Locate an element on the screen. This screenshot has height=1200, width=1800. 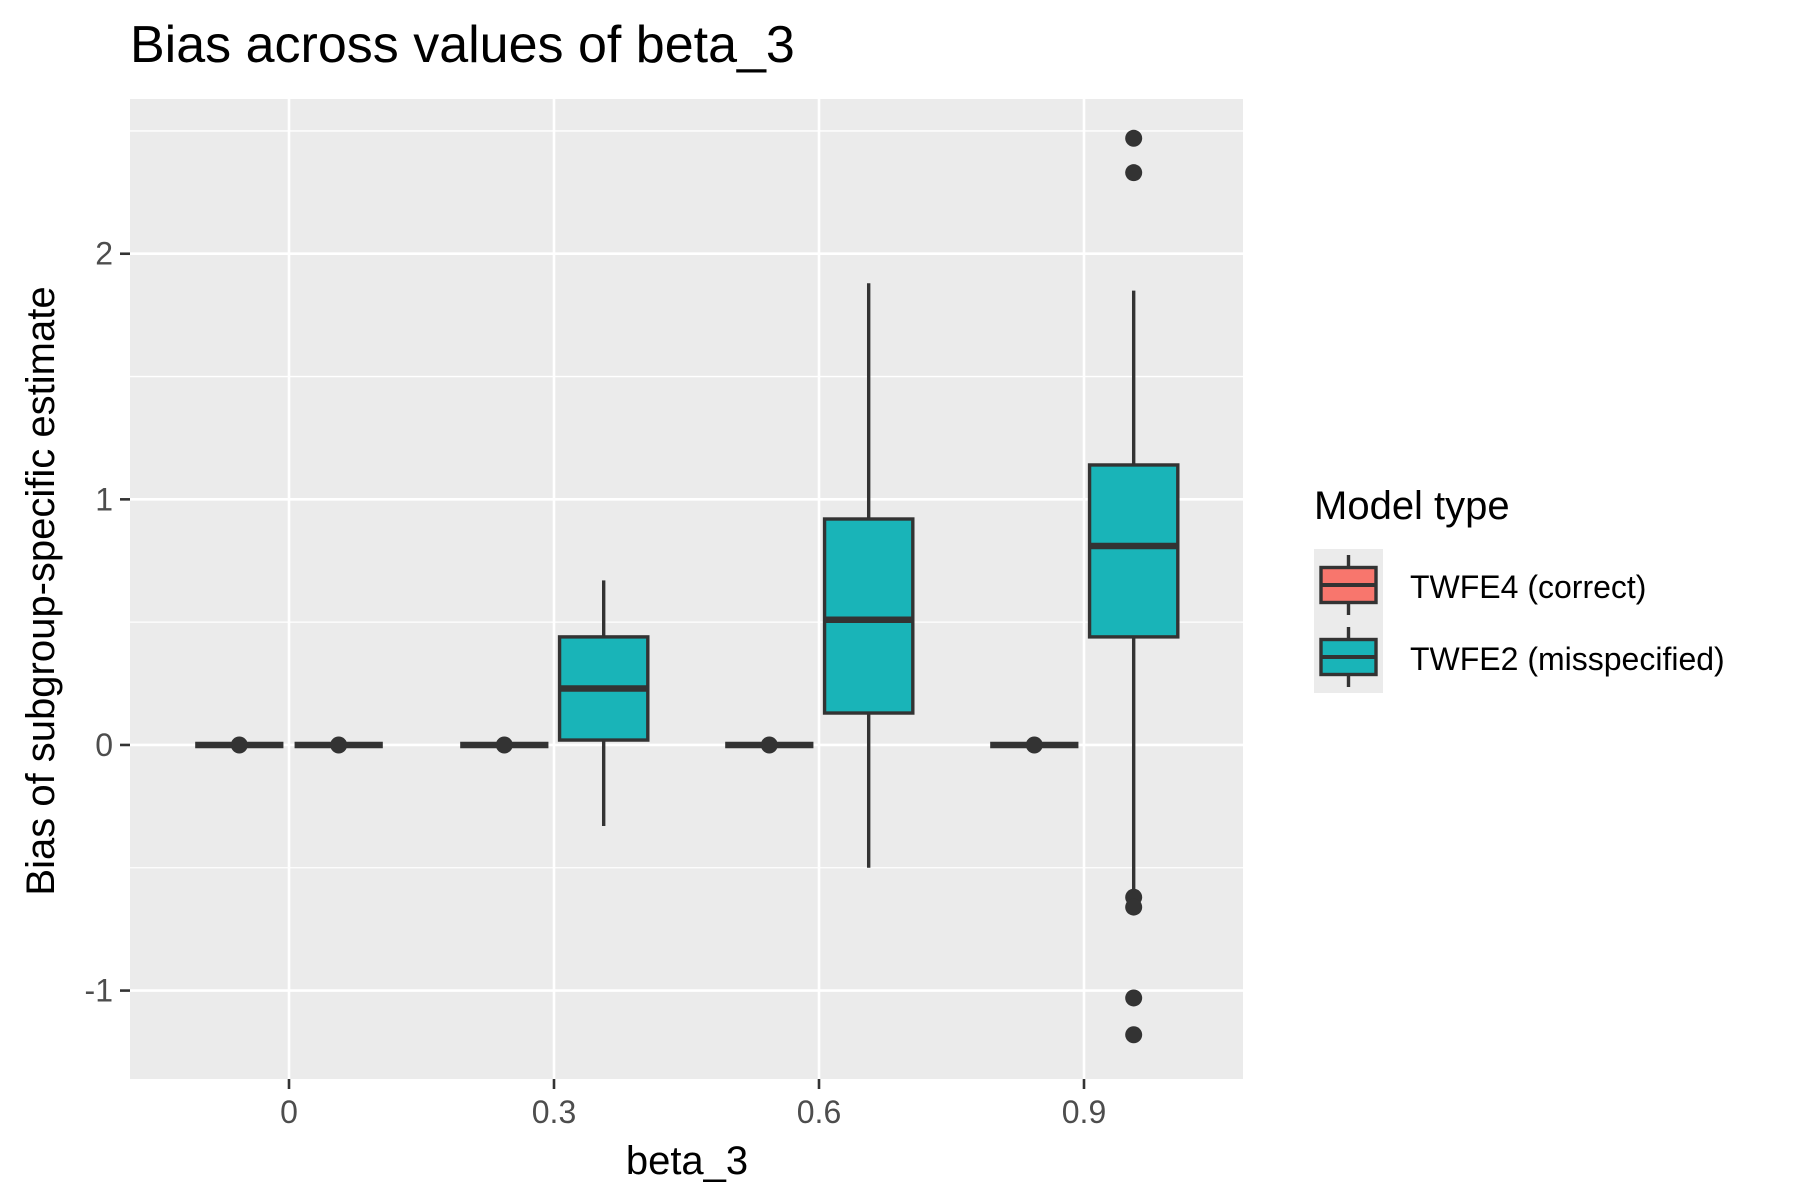
x-tick-label: 0 is located at coordinates (289, 1112).